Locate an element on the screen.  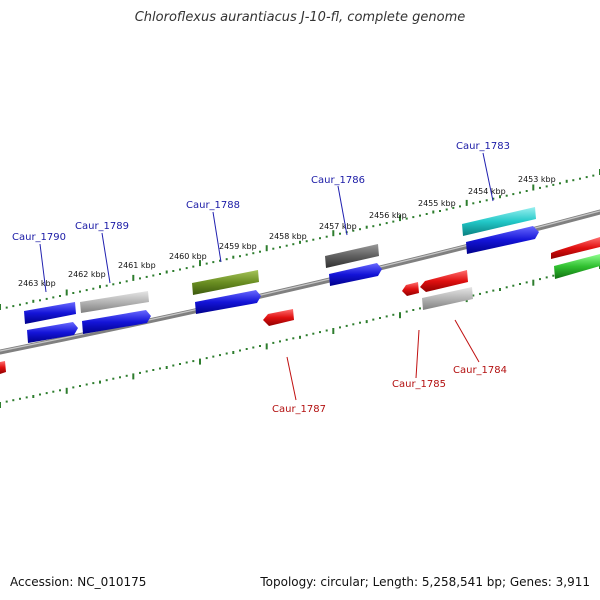
gene-label: Caur_1788 is located at coordinates (213, 205).